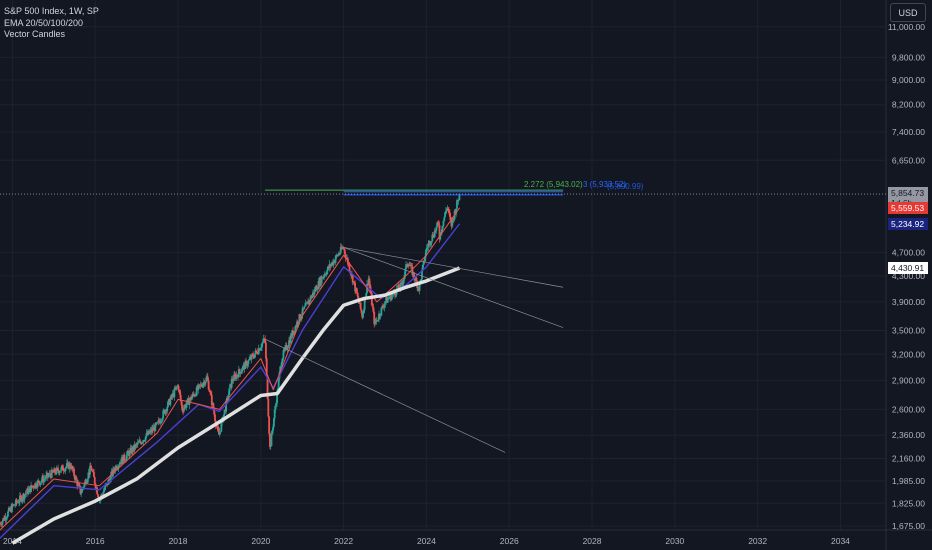 This screenshot has width=932, height=550. What do you see at coordinates (553, 184) in the screenshot?
I see `fib-label-green: 2.272 (5,943.02)` at bounding box center [553, 184].